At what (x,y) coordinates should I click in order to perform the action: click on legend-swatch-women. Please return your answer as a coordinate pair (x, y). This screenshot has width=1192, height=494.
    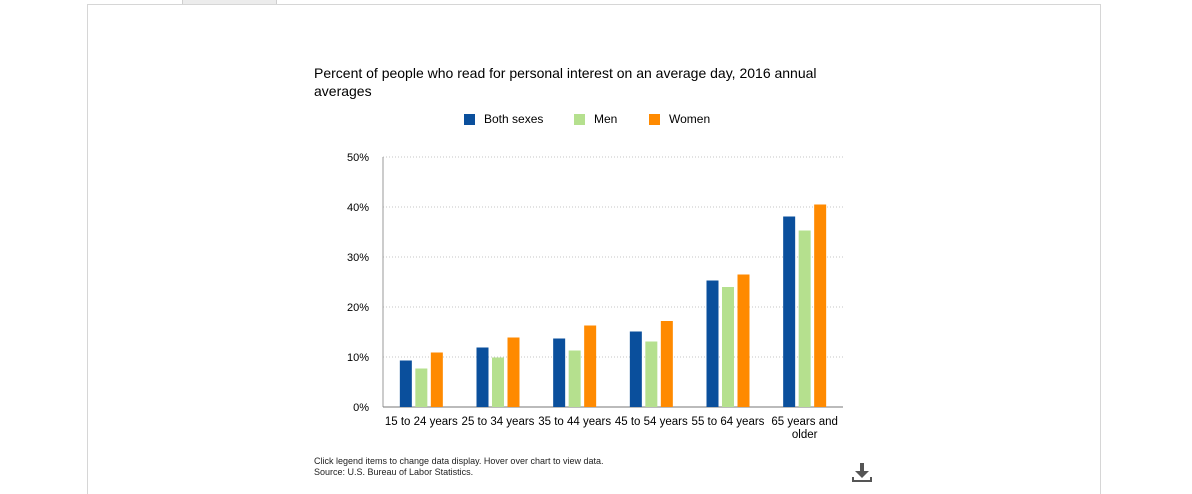
    Looking at the image, I should click on (654, 119).